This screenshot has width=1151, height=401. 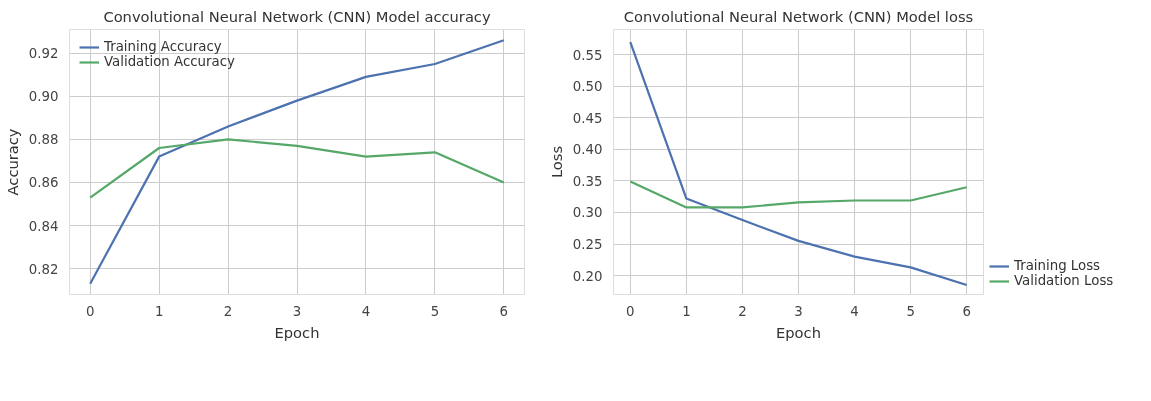 What do you see at coordinates (43, 183) in the screenshot?
I see `y-tick-label: 0.86` at bounding box center [43, 183].